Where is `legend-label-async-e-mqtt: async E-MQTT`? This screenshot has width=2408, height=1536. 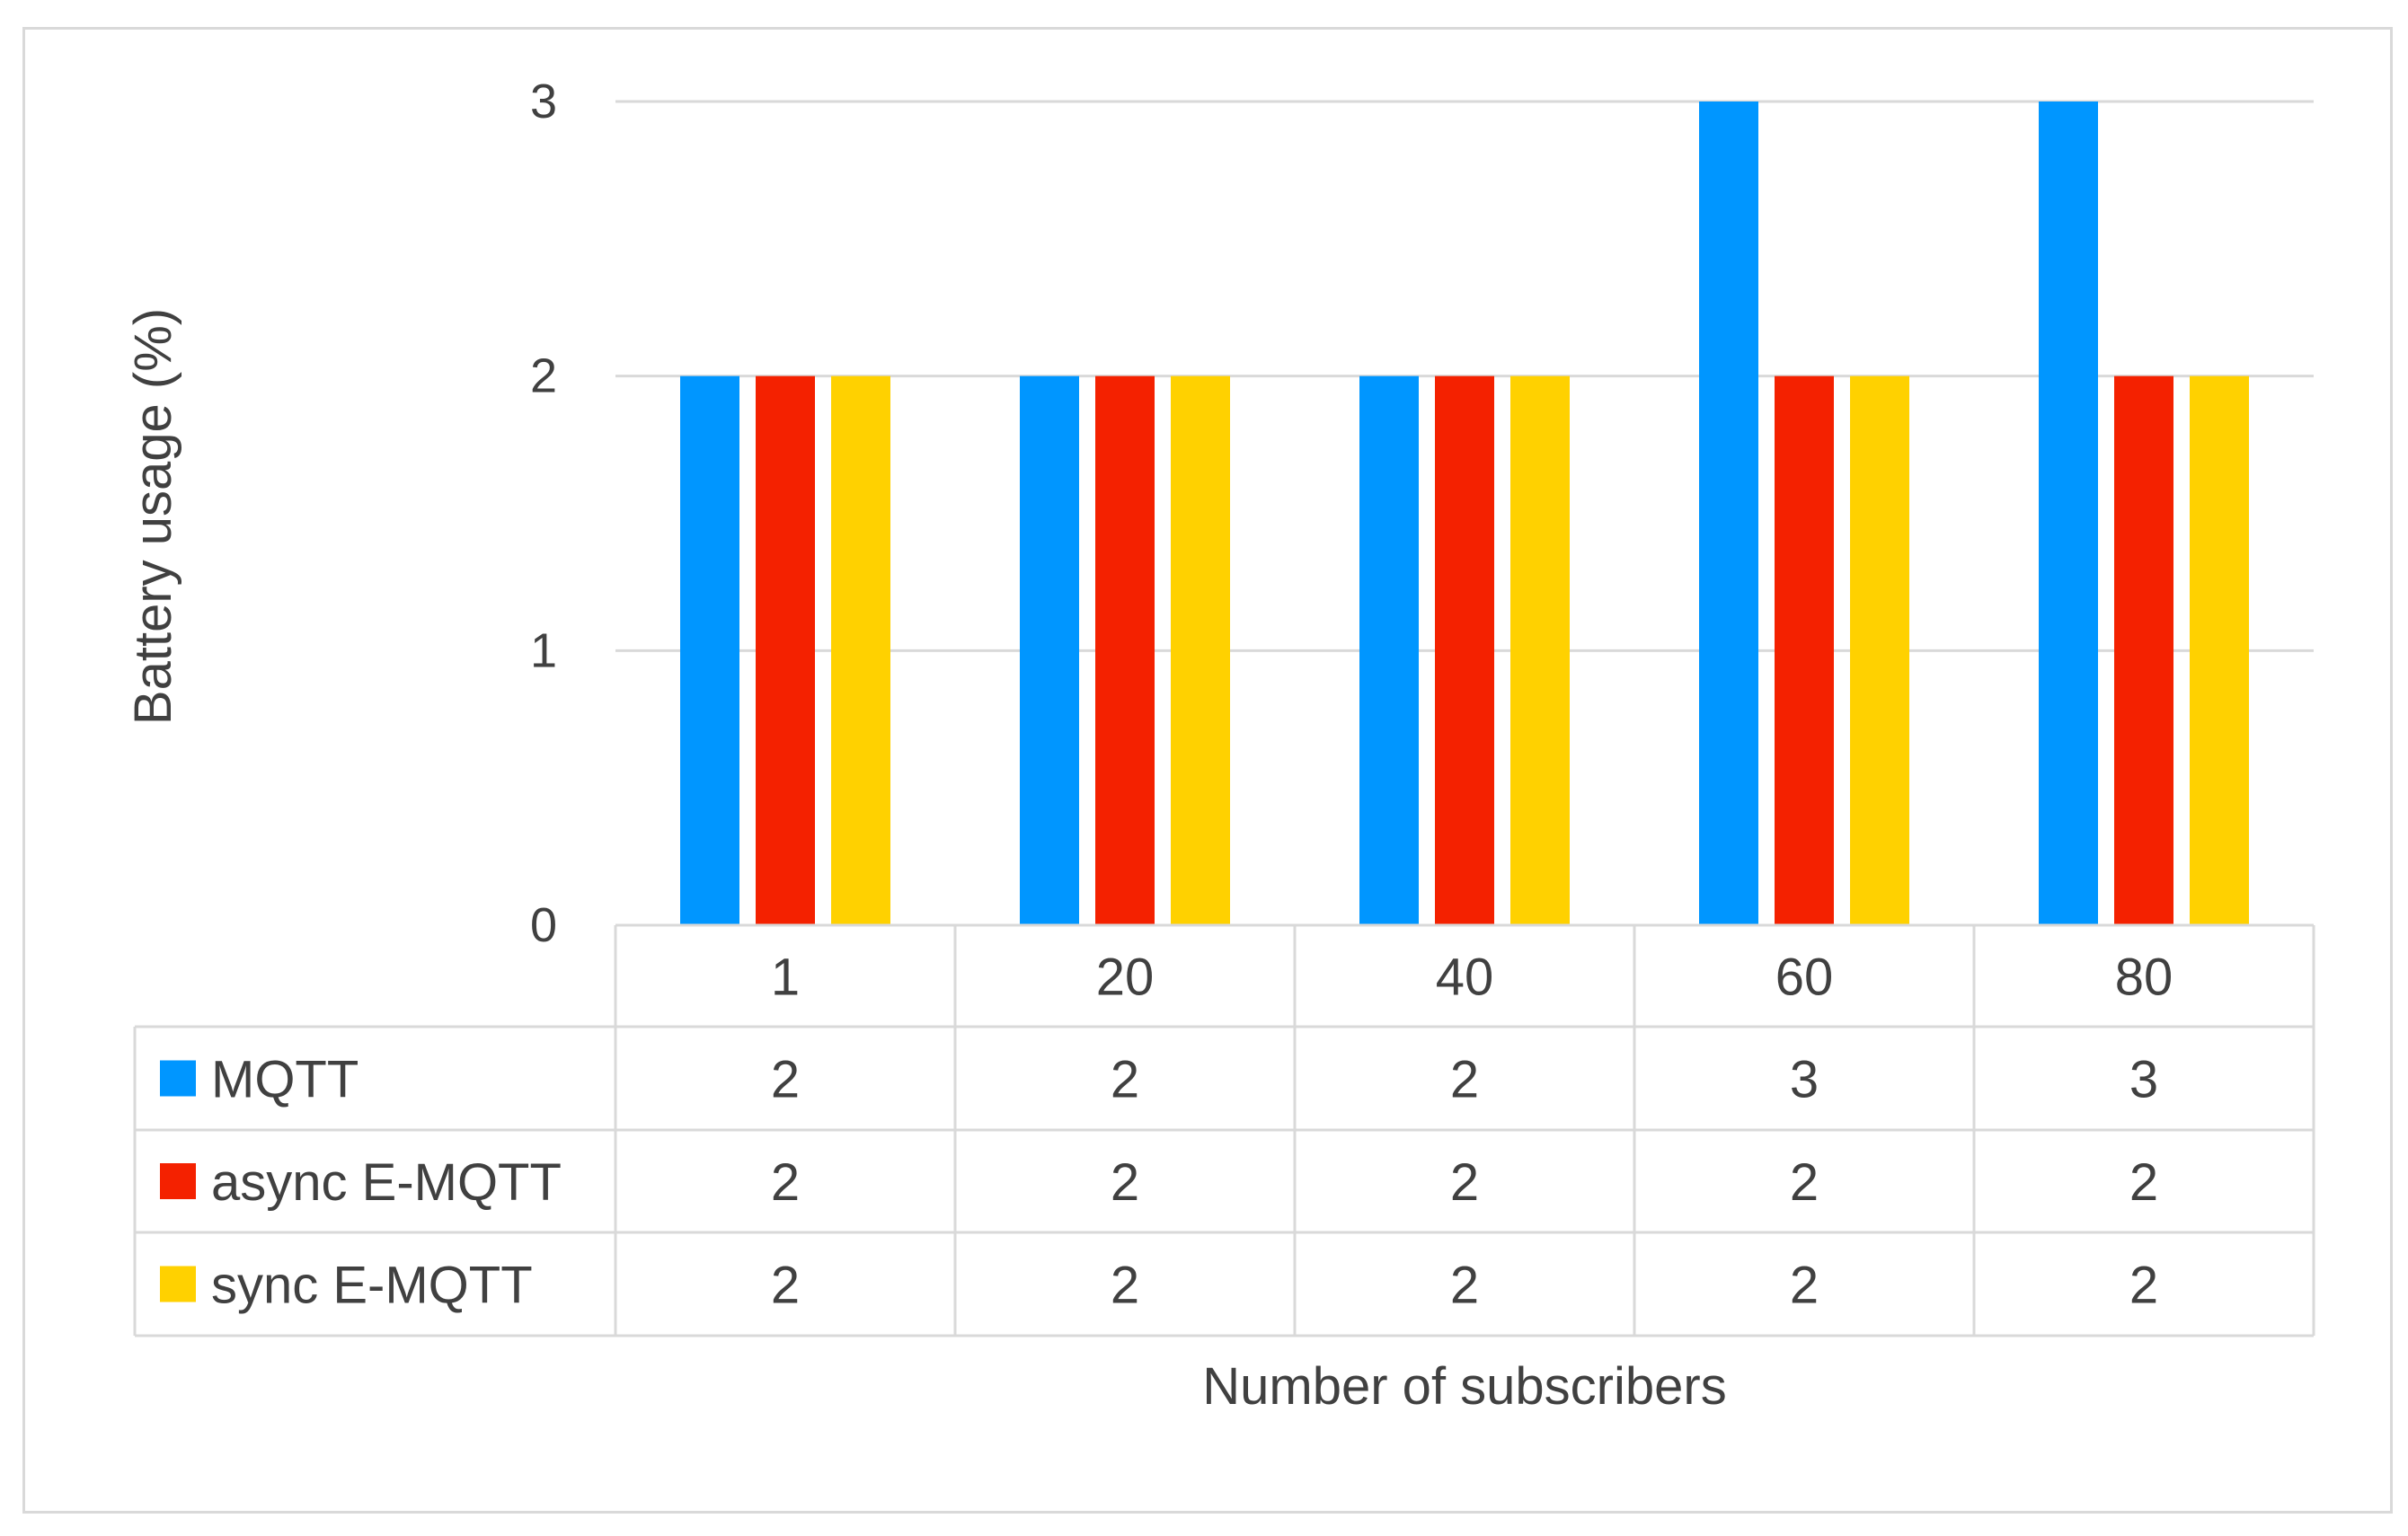 legend-label-async-e-mqtt: async E-MQTT is located at coordinates (386, 1182).